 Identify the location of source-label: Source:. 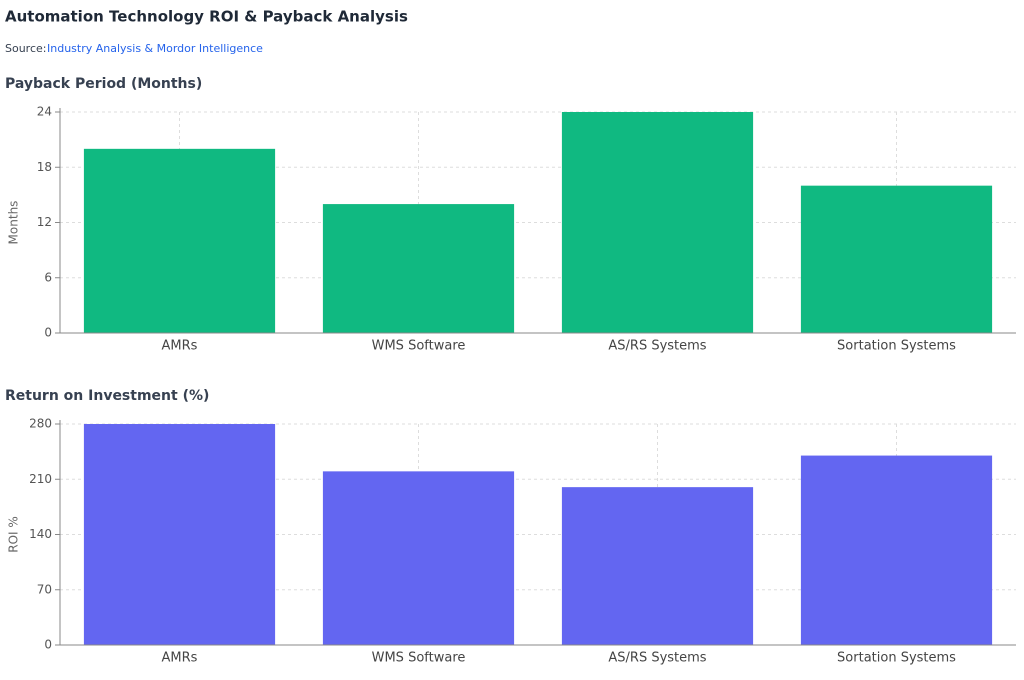
(26, 48).